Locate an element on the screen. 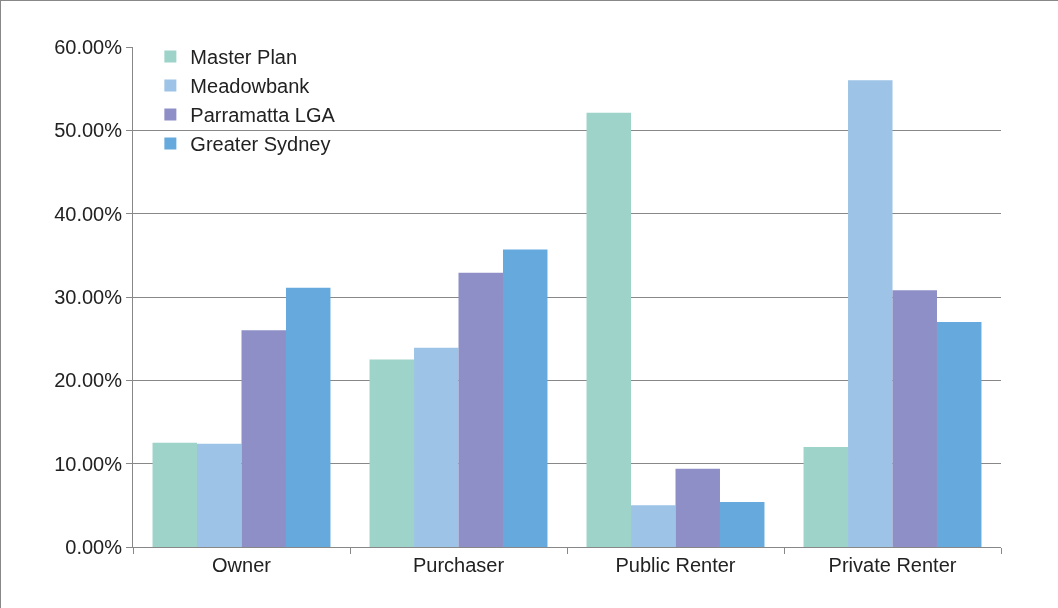 The width and height of the screenshot is (1058, 608). legend-label: Greater Sydney is located at coordinates (260, 144).